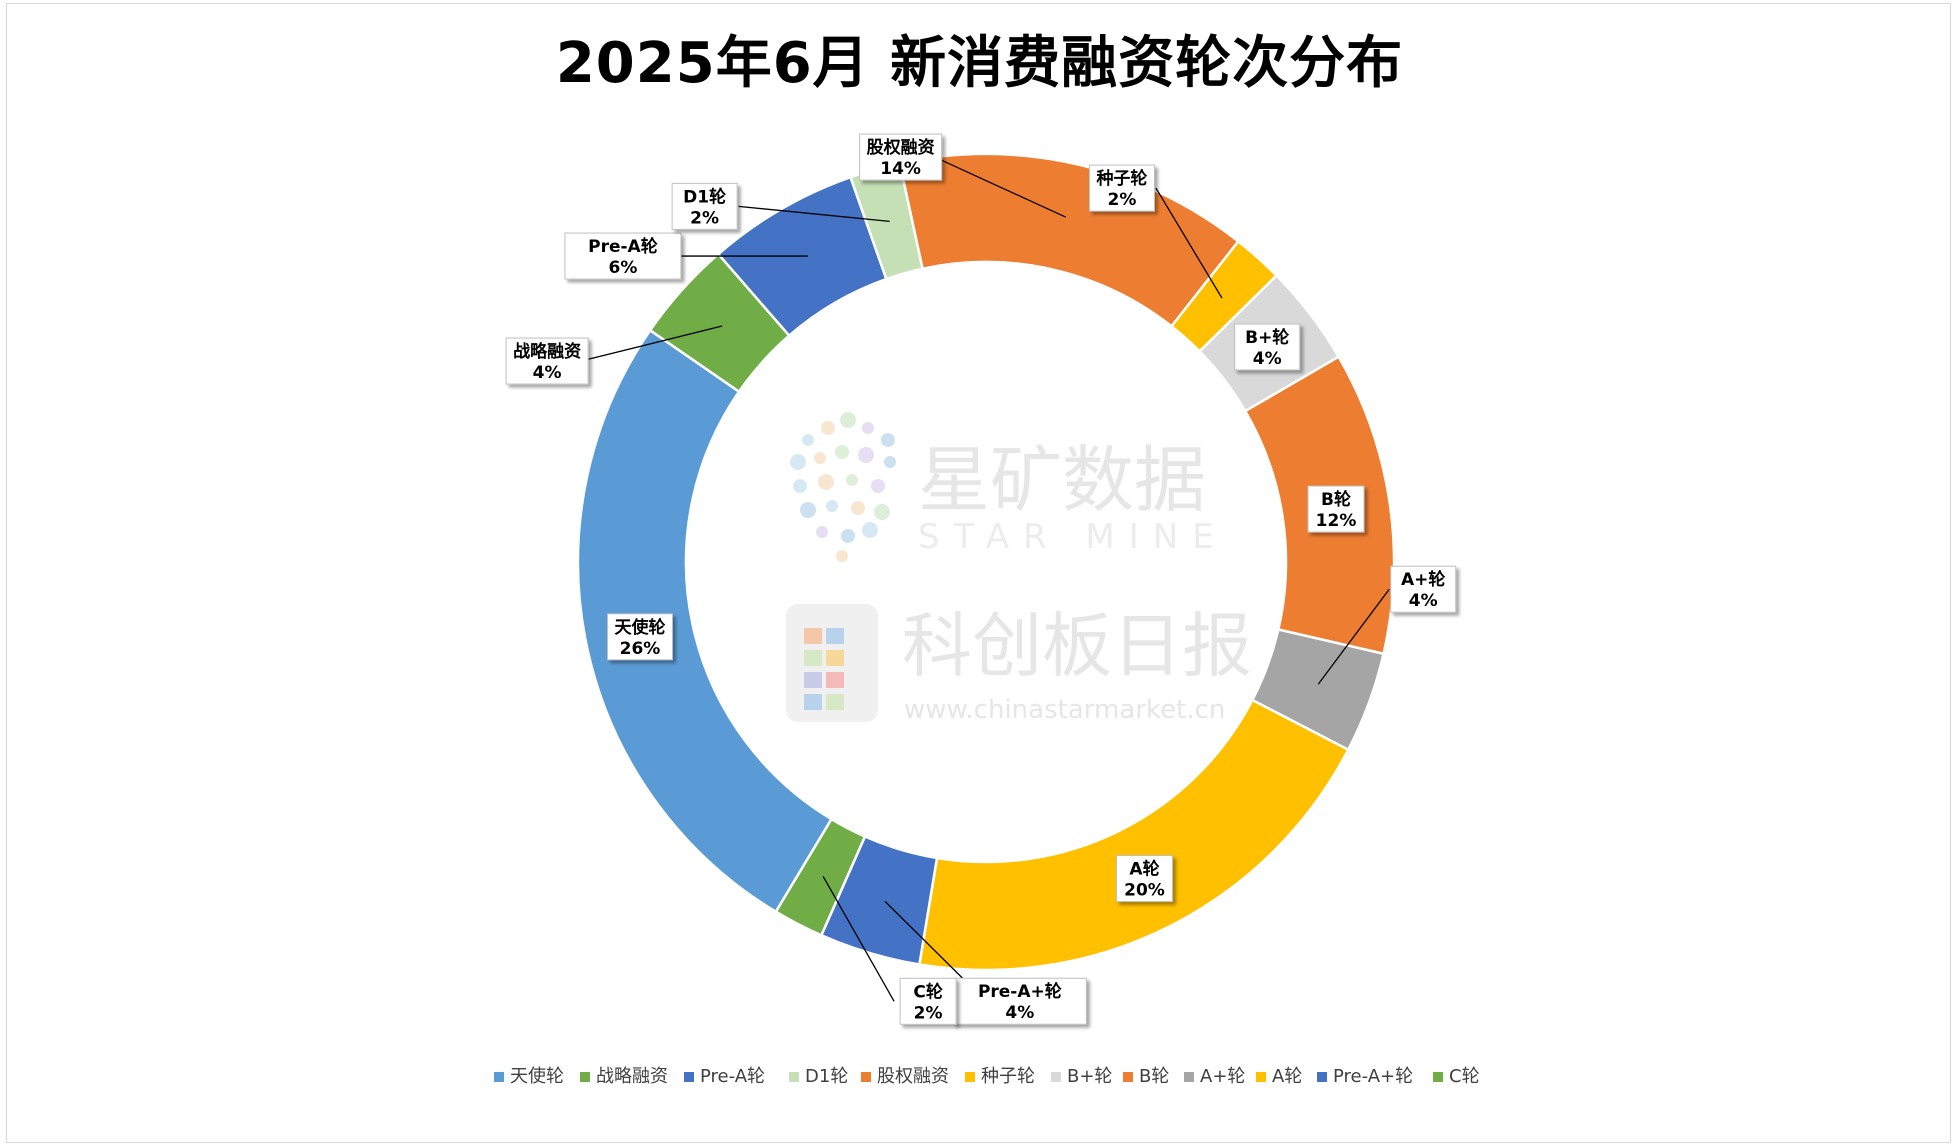  What do you see at coordinates (537, 1076) in the screenshot?
I see `legend-label: 天使轮` at bounding box center [537, 1076].